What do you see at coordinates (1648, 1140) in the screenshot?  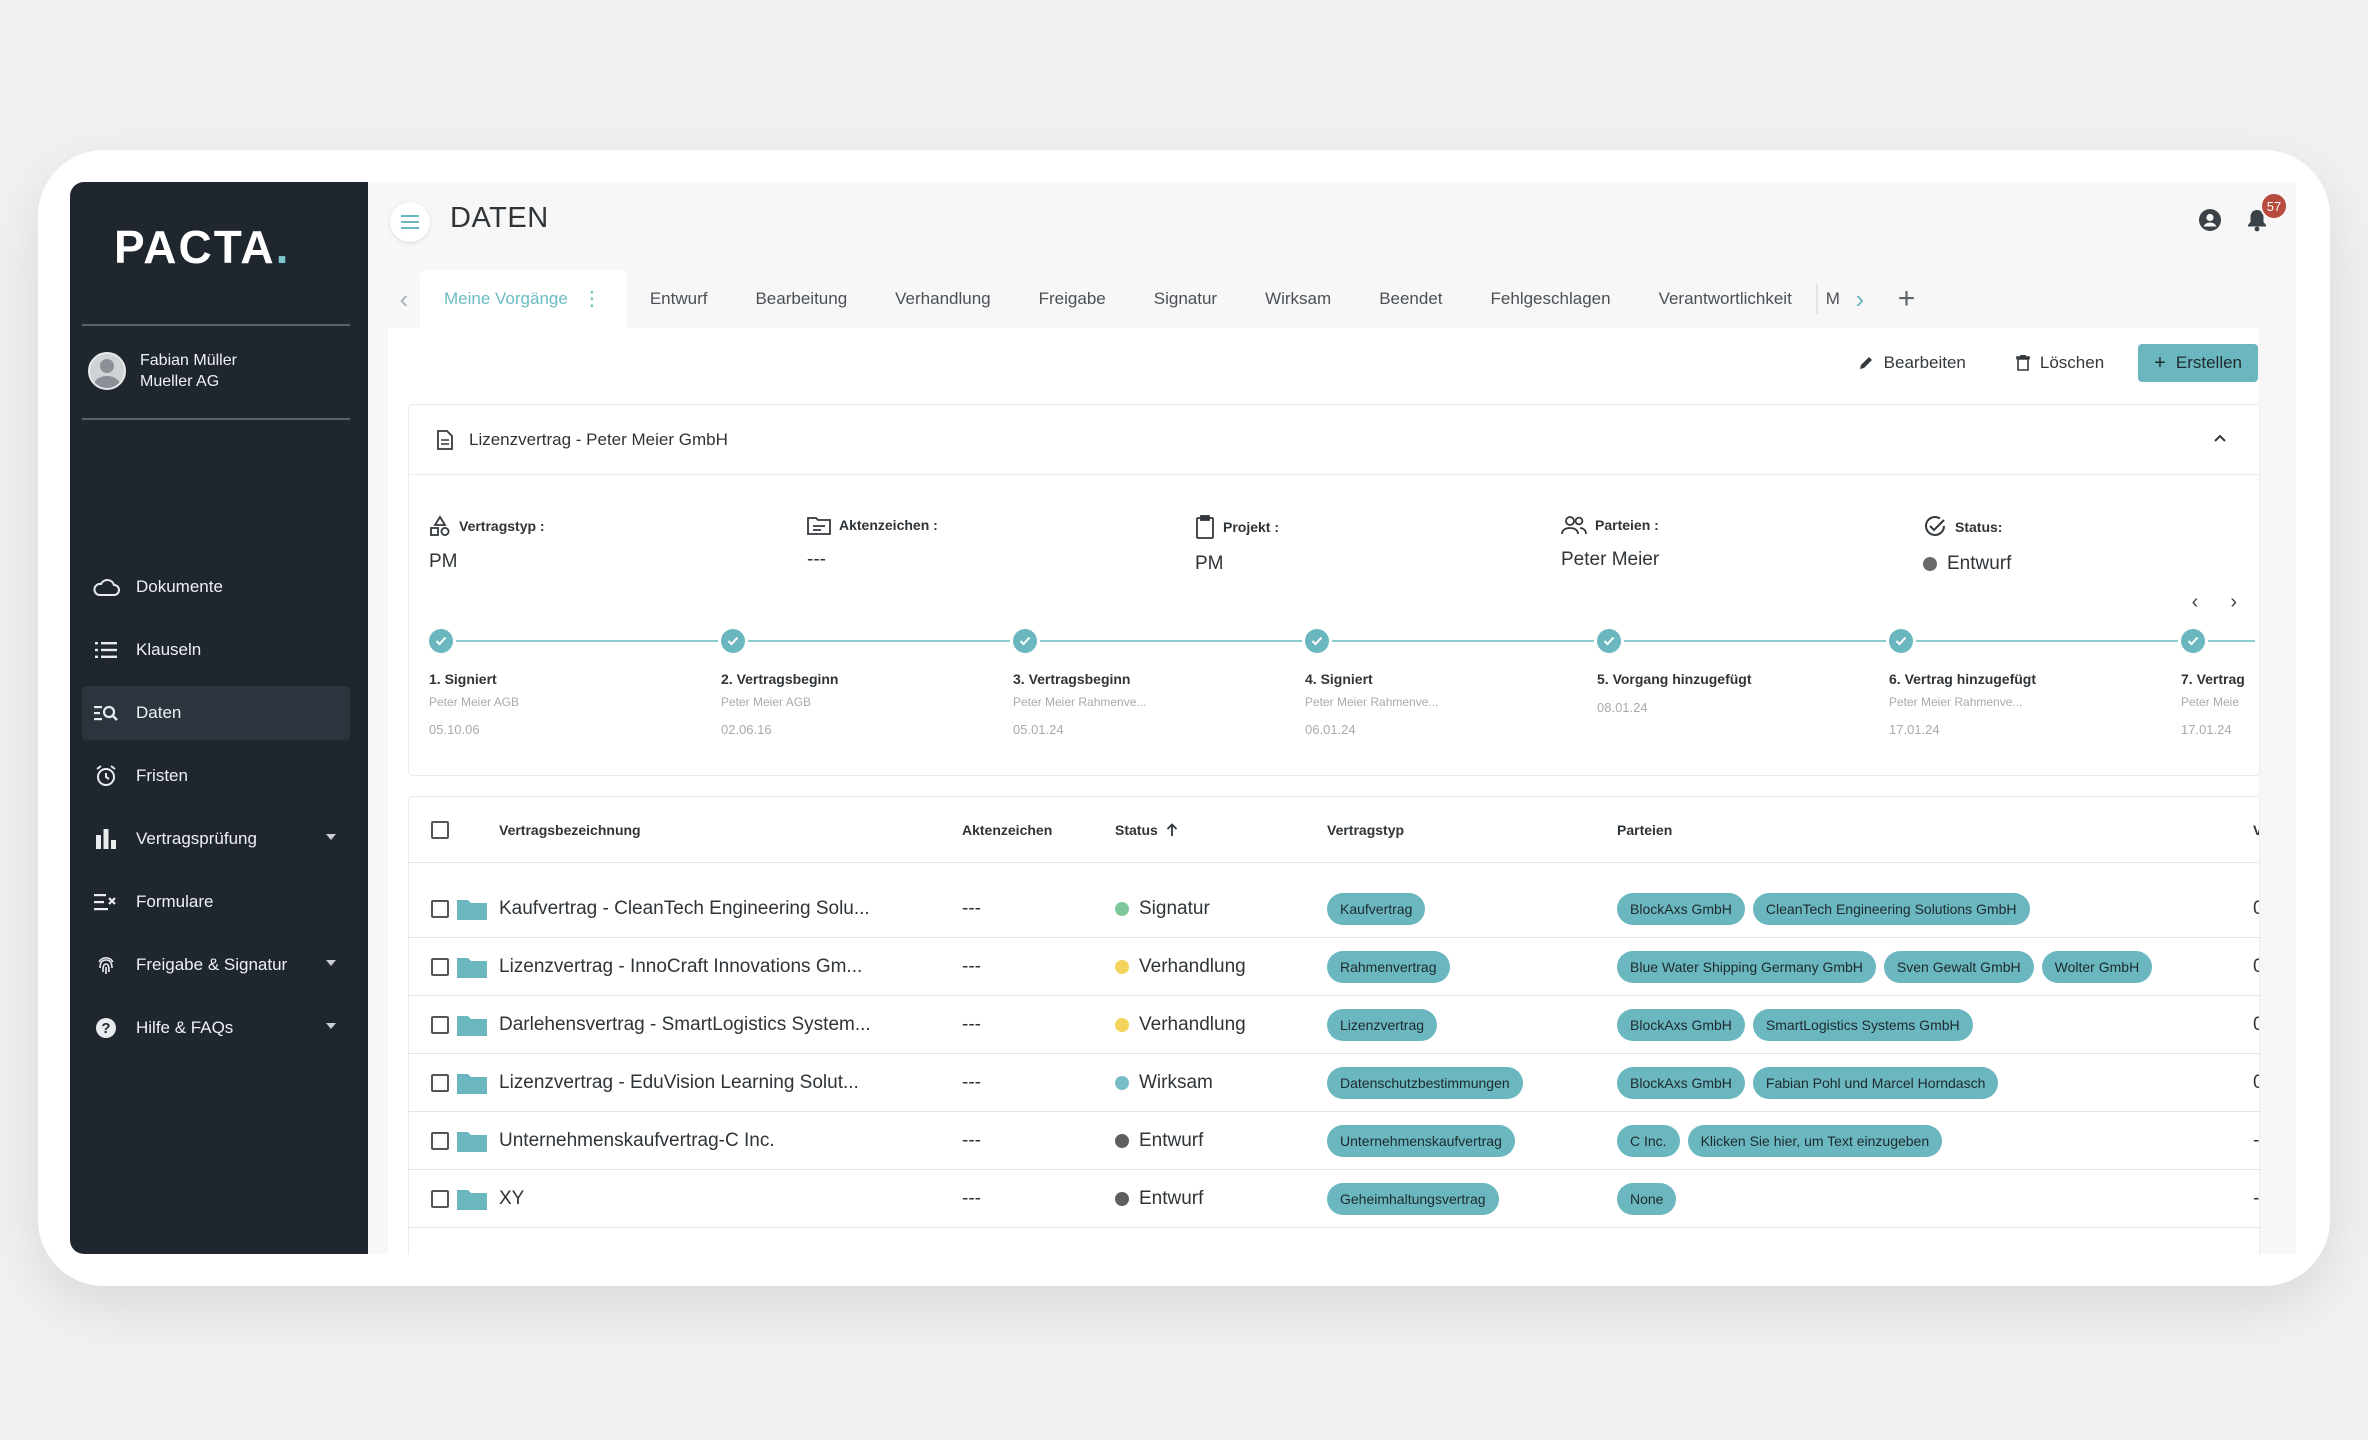 I see `party-chip: C Inc.` at bounding box center [1648, 1140].